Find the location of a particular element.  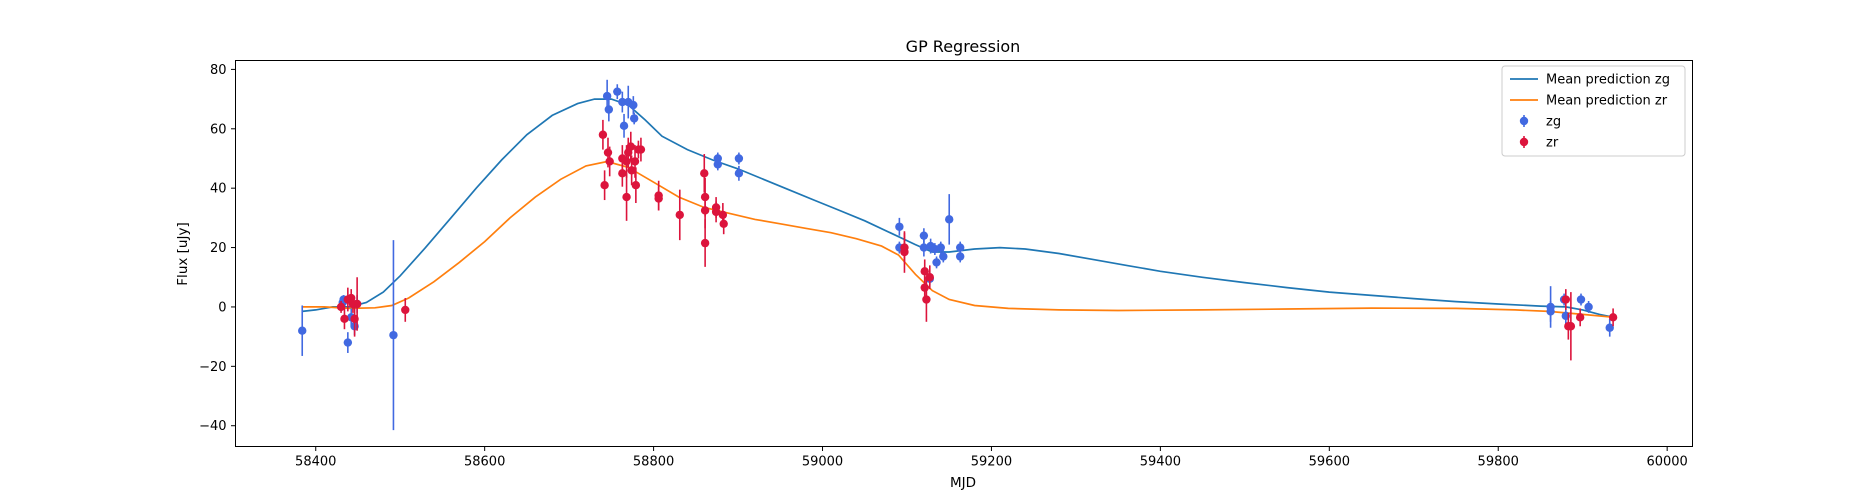

legend-label: zg is located at coordinates (1553, 122).